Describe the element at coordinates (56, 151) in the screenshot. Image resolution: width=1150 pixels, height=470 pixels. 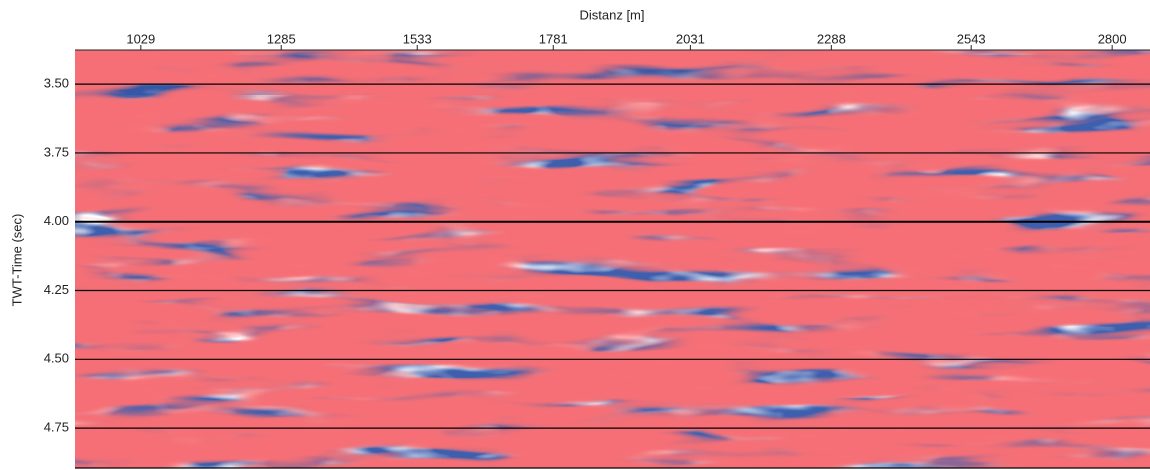
I see `y-tick-label: 3.75` at that location.